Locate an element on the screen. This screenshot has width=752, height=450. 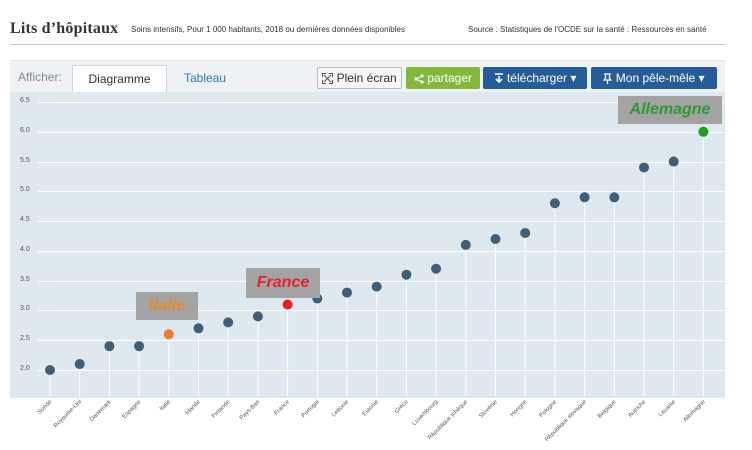
x-tick-label: Luxembourg is located at coordinates (426, 413).